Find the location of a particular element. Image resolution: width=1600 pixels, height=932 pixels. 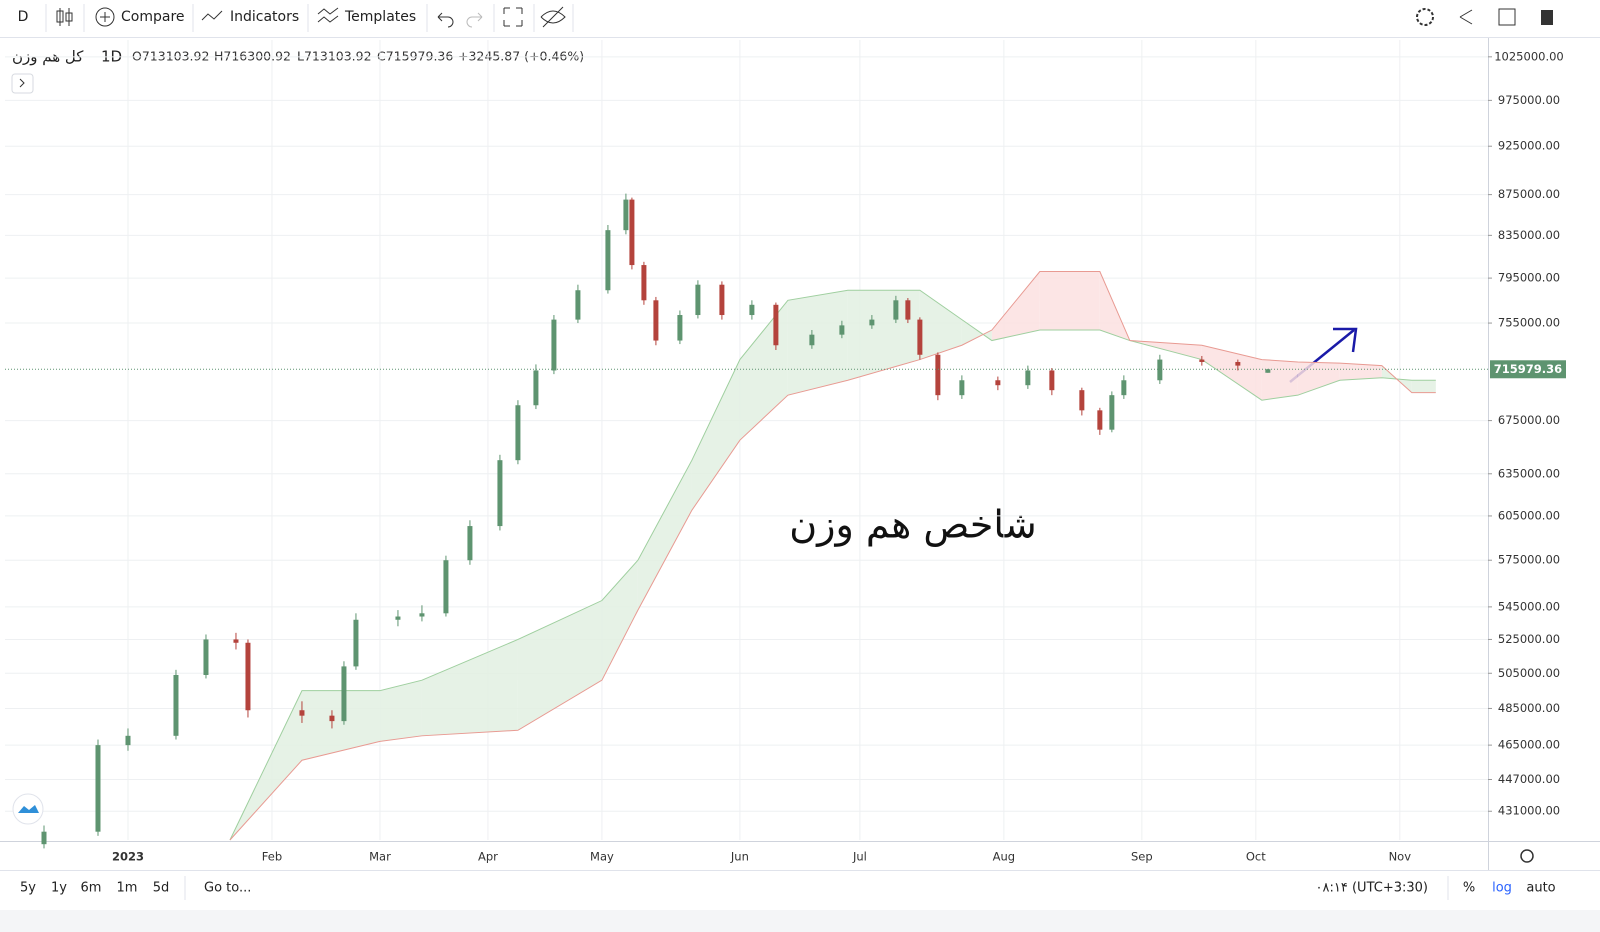

y-tick-label: 635000.00 is located at coordinates (1529, 473).